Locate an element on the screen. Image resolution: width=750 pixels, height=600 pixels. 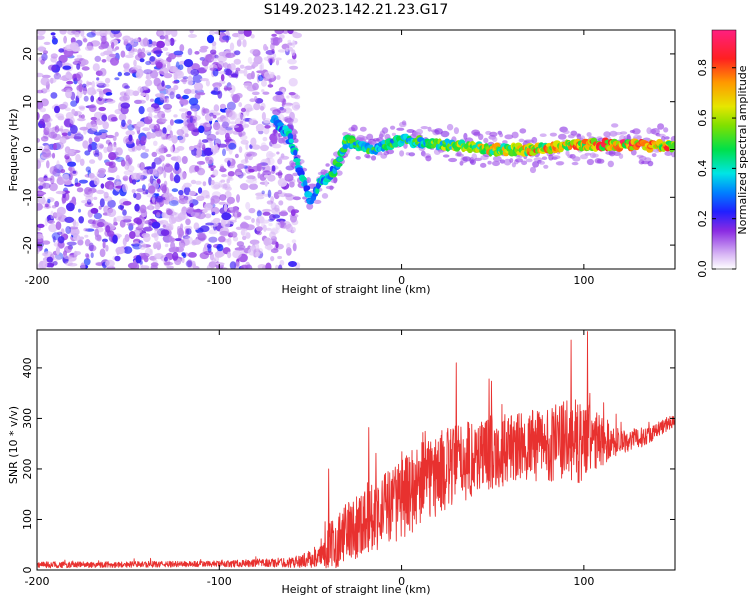
ridge-point is located at coordinates (298, 163).